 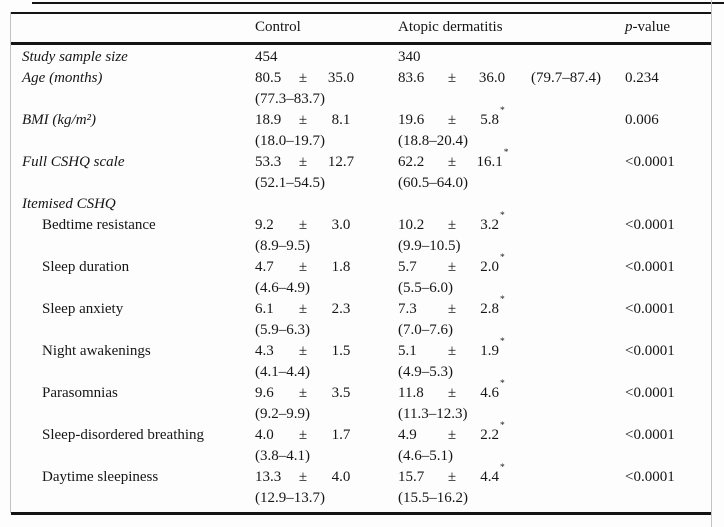 I want to click on column-header-control: Control, so click(x=278, y=27).